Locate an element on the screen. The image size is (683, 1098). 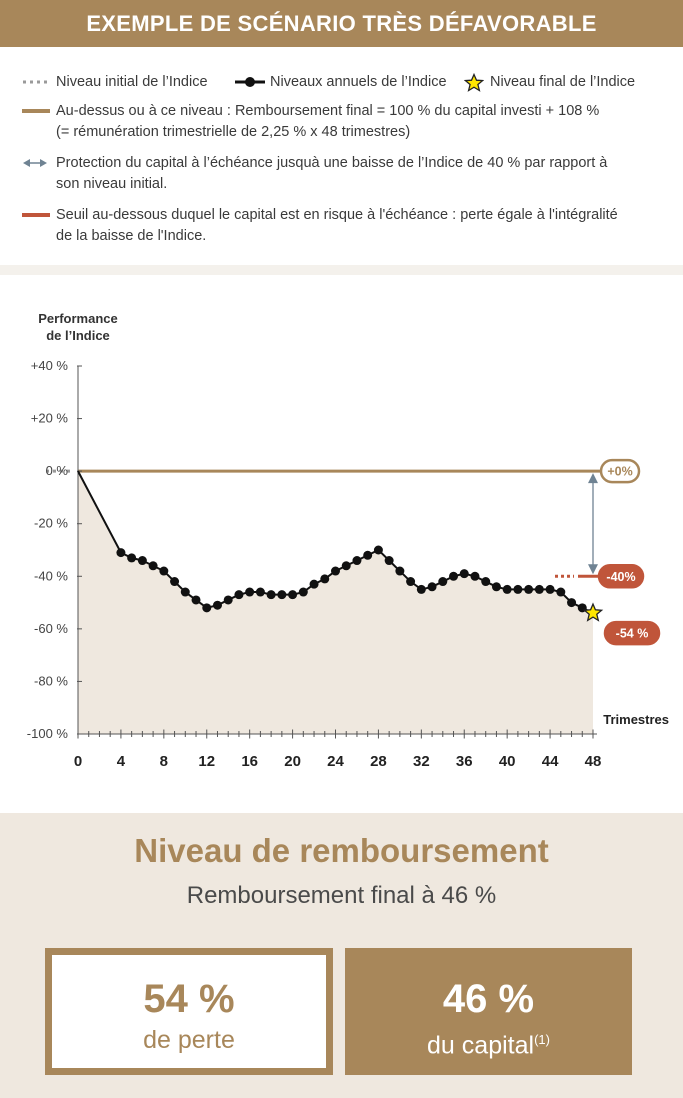
header-band is located at coordinates (341, 23).